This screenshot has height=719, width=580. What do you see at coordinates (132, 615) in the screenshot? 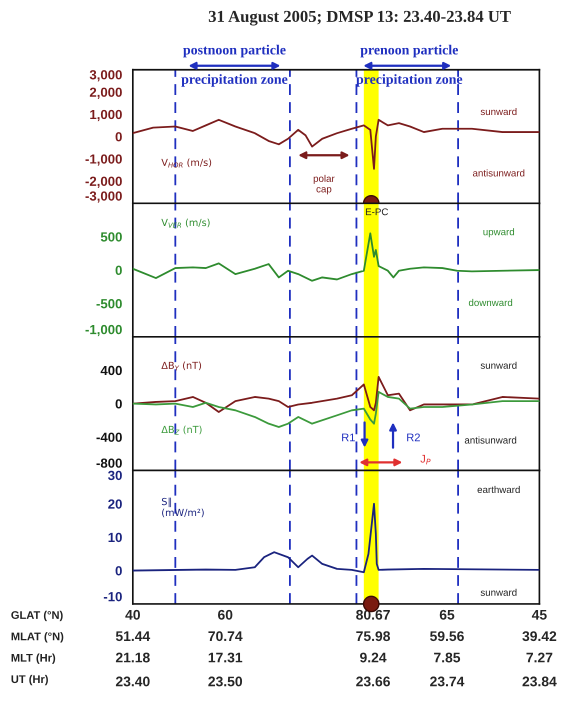
I see `text: 40` at bounding box center [132, 615].